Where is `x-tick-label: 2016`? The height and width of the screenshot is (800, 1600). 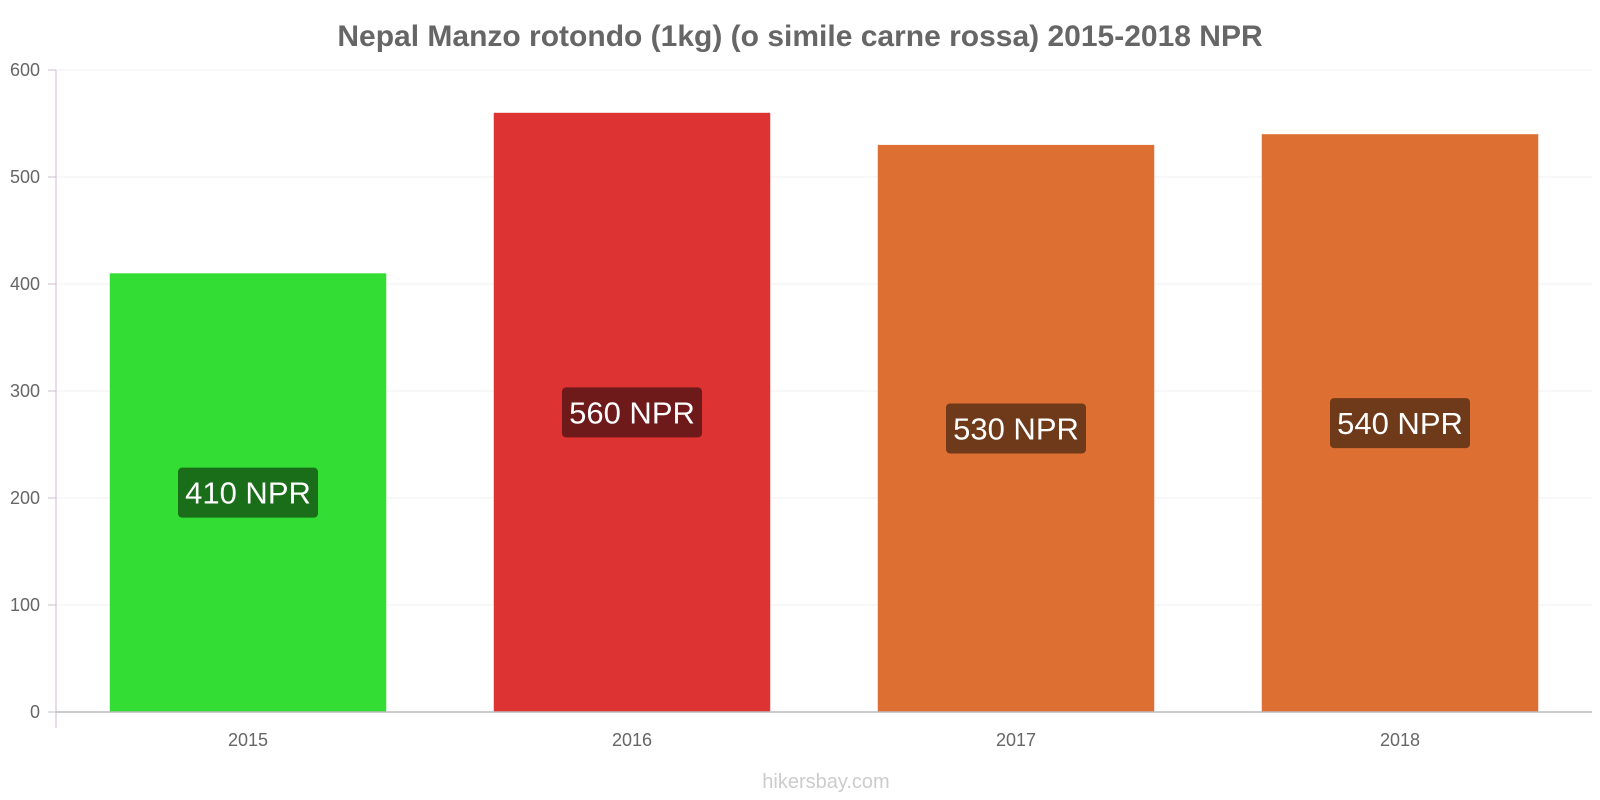 x-tick-label: 2016 is located at coordinates (632, 740).